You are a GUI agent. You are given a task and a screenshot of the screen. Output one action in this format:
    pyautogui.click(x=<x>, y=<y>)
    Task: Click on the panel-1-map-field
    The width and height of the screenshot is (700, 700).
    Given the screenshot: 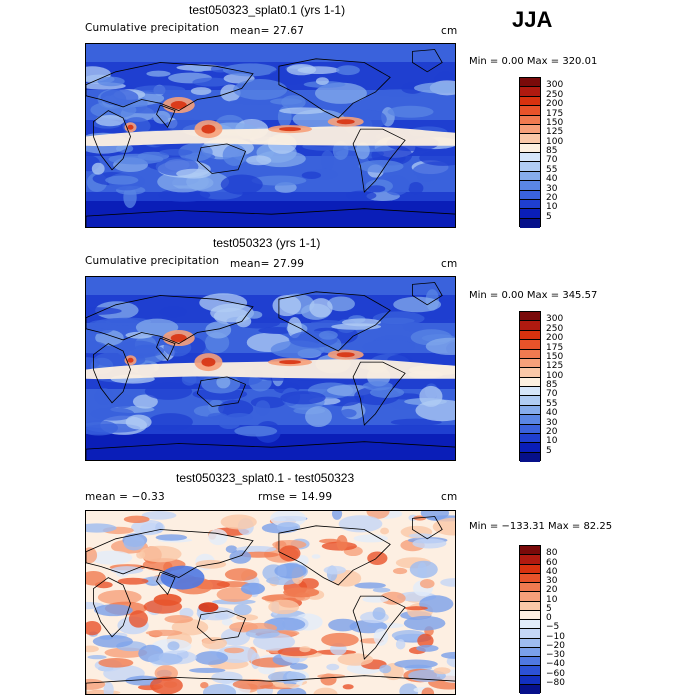 What is the action you would take?
    pyautogui.click(x=270, y=135)
    